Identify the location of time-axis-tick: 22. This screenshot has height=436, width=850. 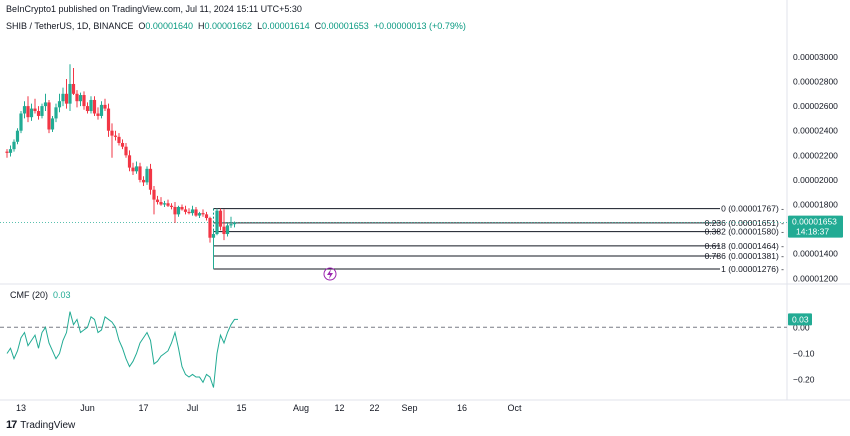
(374, 408).